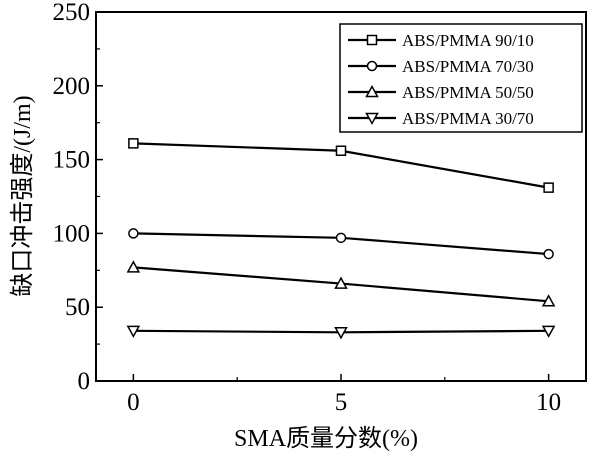  What do you see at coordinates (468, 118) in the screenshot?
I see `legend-label: ABS/PMMA 30/70` at bounding box center [468, 118].